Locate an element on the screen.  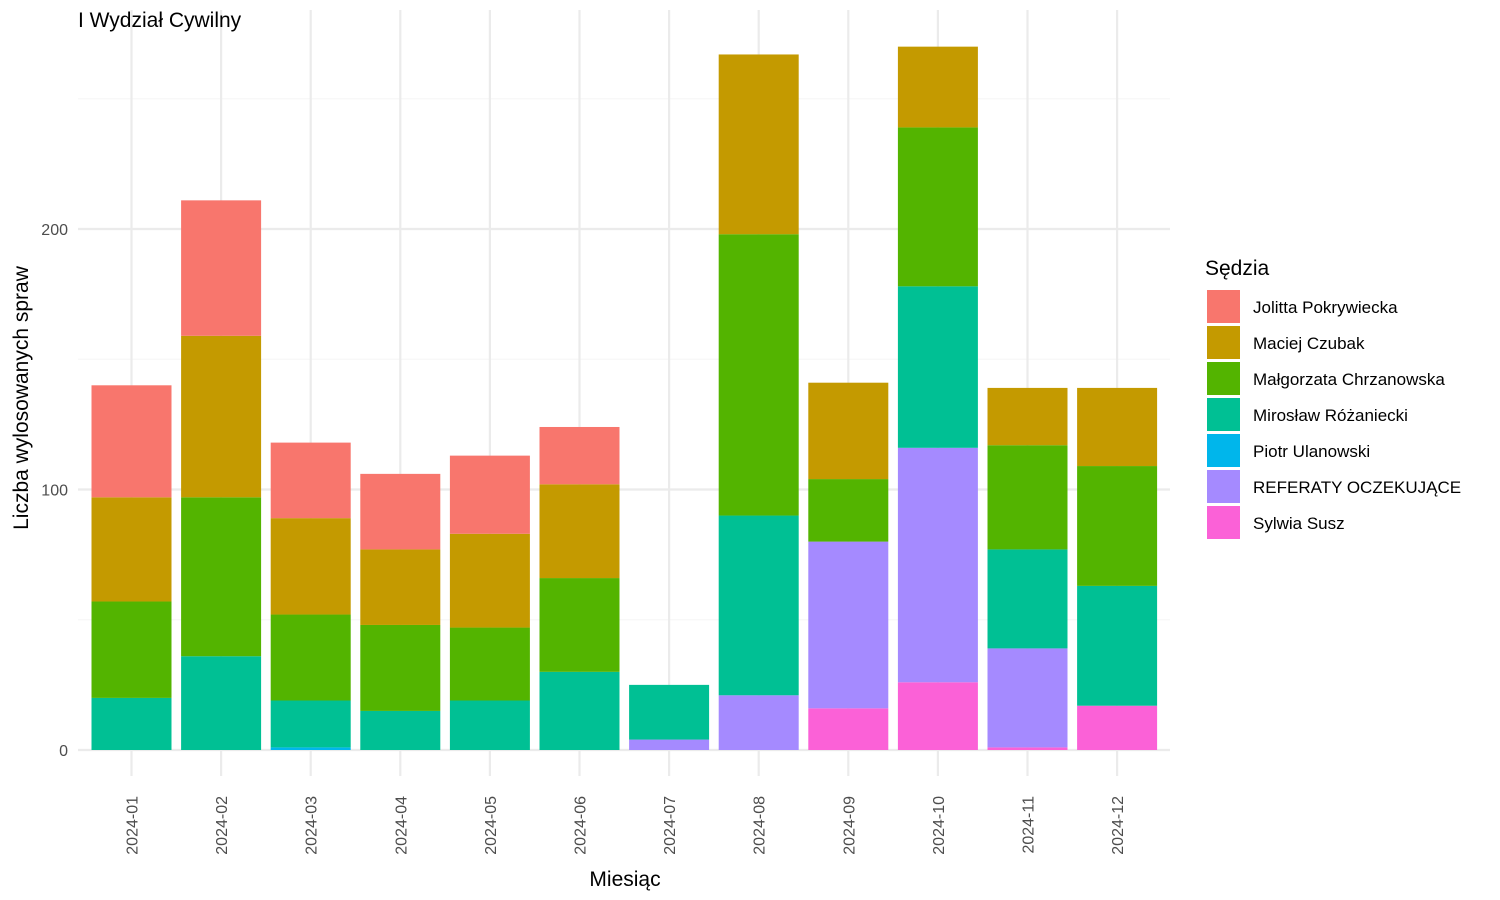
y-tick-label: 0 is located at coordinates (63, 751).